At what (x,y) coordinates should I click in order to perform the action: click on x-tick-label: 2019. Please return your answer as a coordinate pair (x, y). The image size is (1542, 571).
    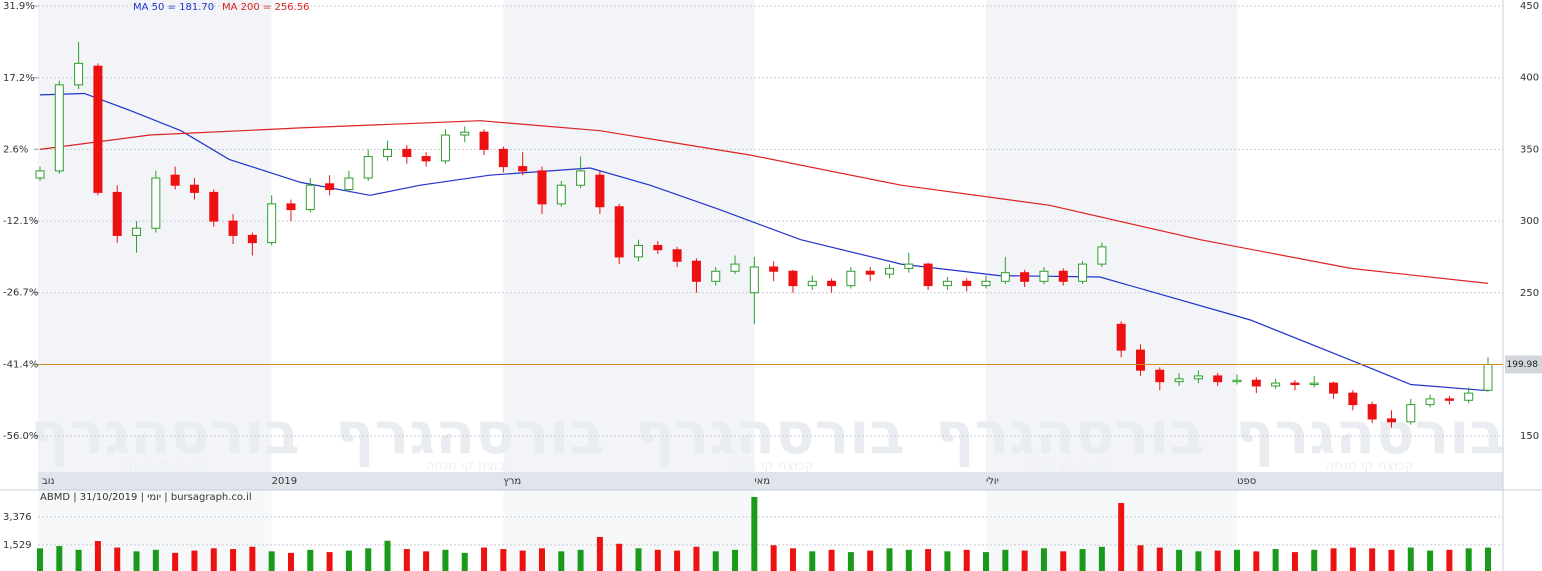
    Looking at the image, I should click on (284, 481).